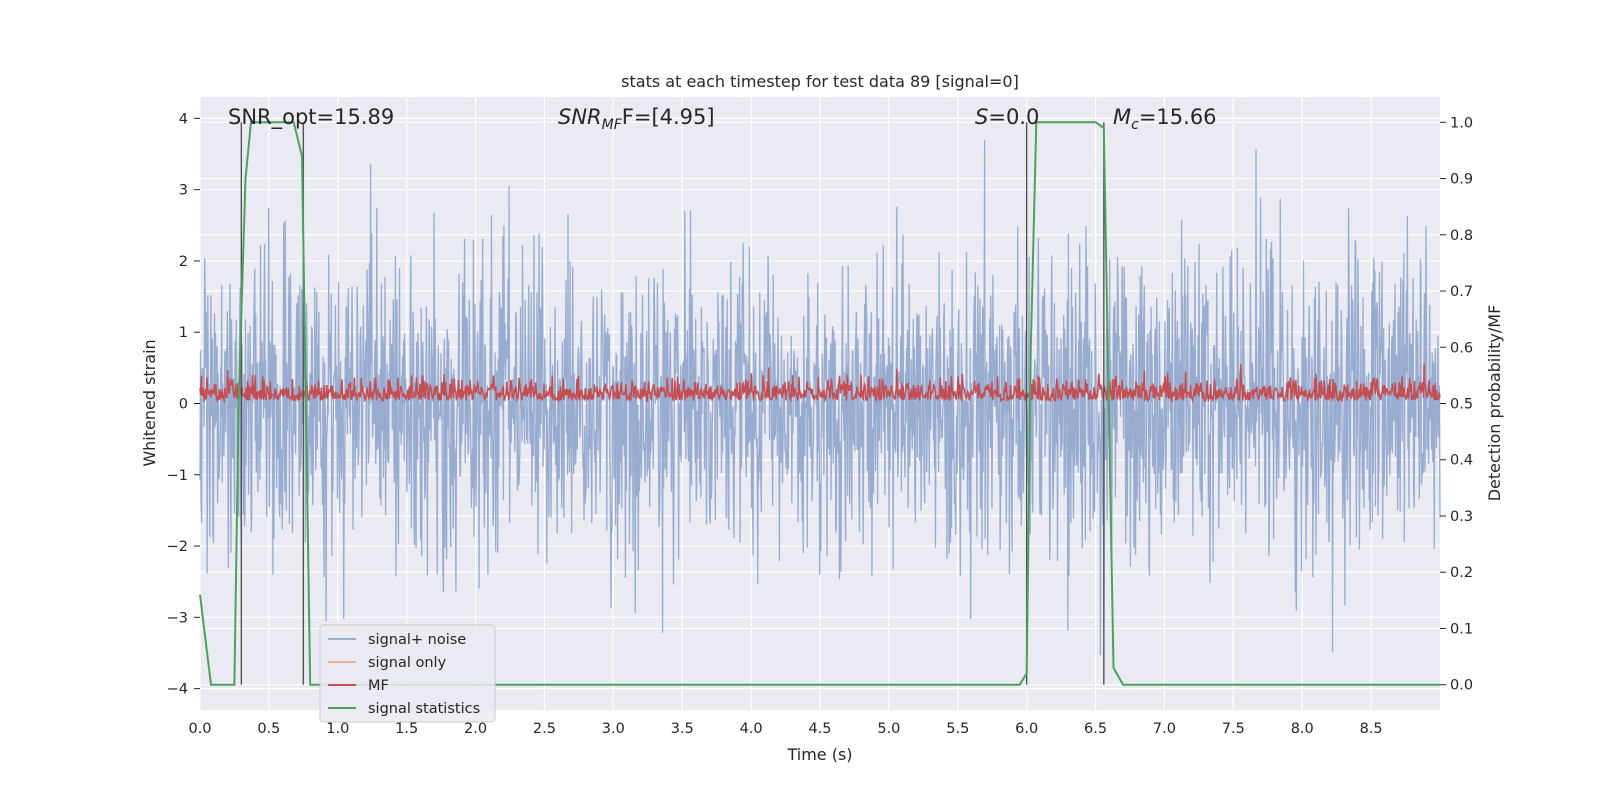 Image resolution: width=1600 pixels, height=804 pixels. I want to click on y-right-tick-label: 1.0, so click(1461, 123).